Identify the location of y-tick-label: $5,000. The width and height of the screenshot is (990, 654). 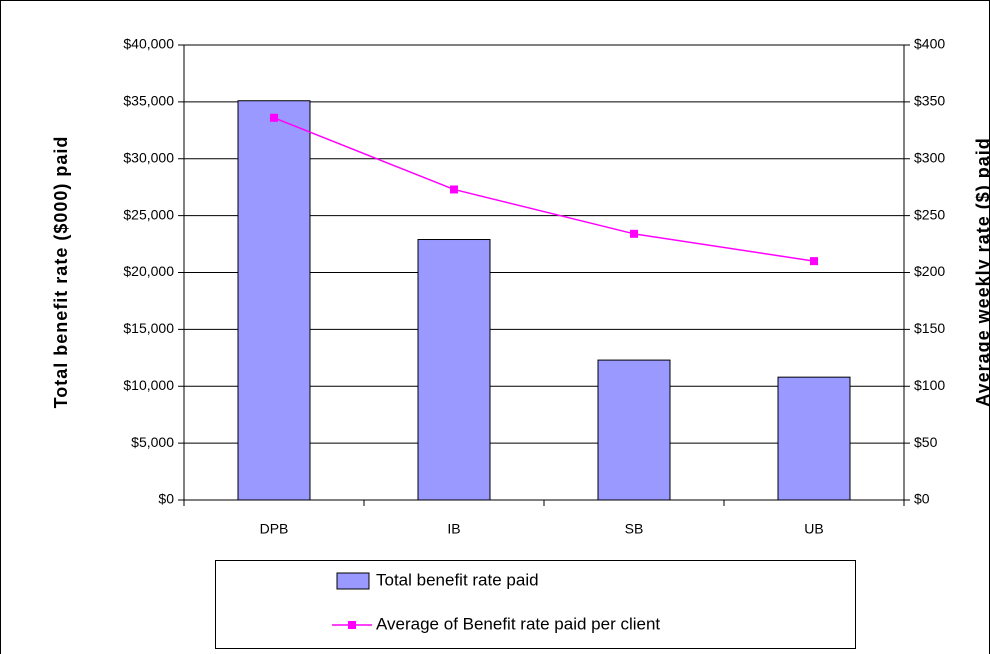
(152, 442).